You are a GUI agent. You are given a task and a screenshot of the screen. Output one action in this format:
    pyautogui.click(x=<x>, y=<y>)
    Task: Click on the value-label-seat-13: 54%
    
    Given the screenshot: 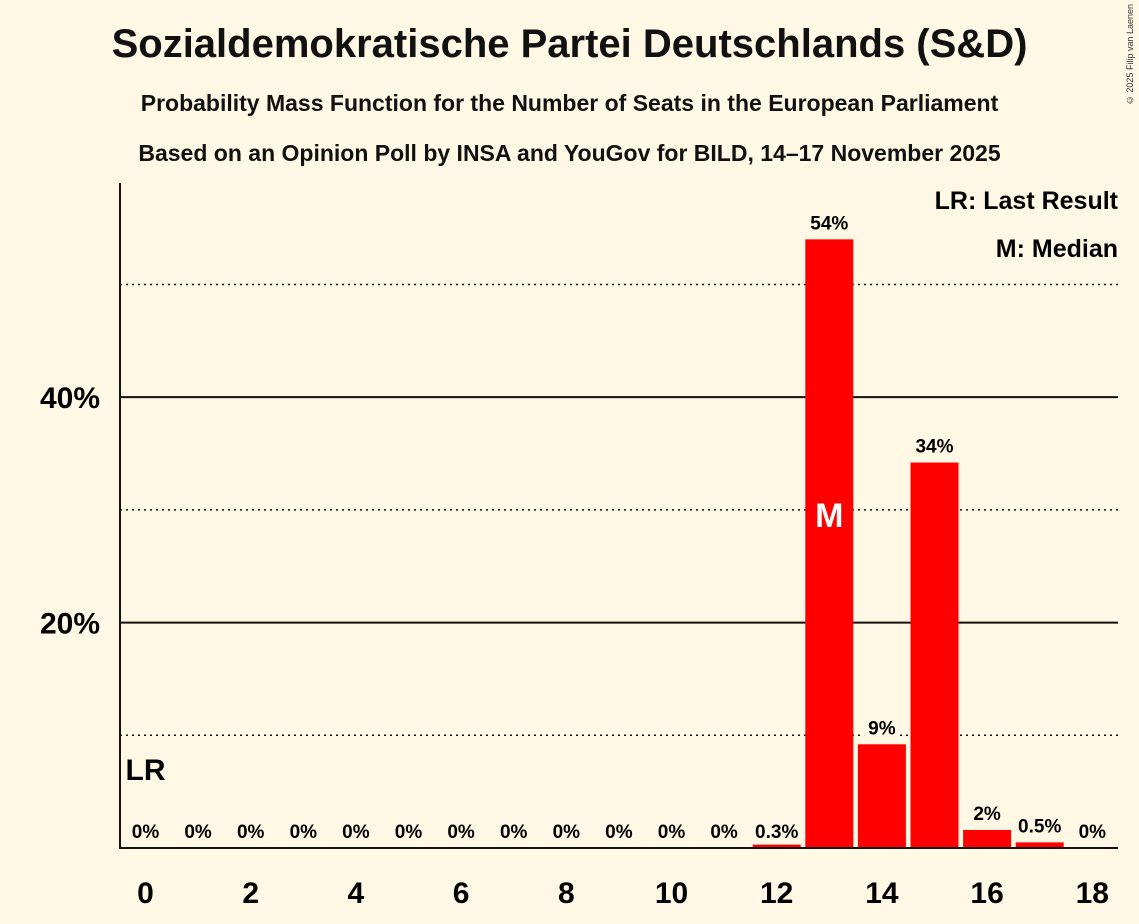 What is the action you would take?
    pyautogui.click(x=829, y=223)
    